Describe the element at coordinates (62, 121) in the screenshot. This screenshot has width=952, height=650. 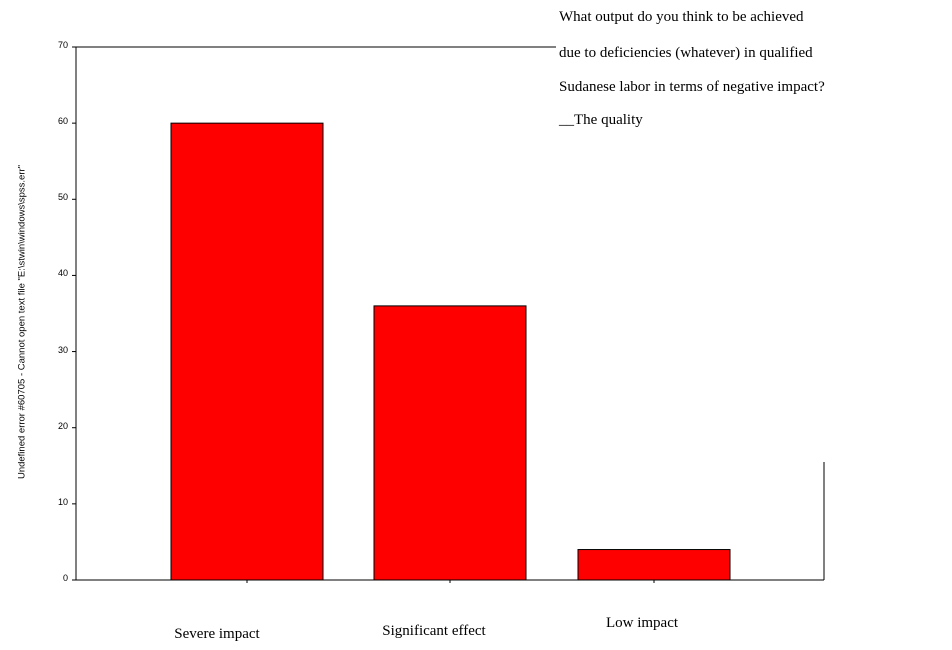
I see `y-tick-label: 60` at that location.